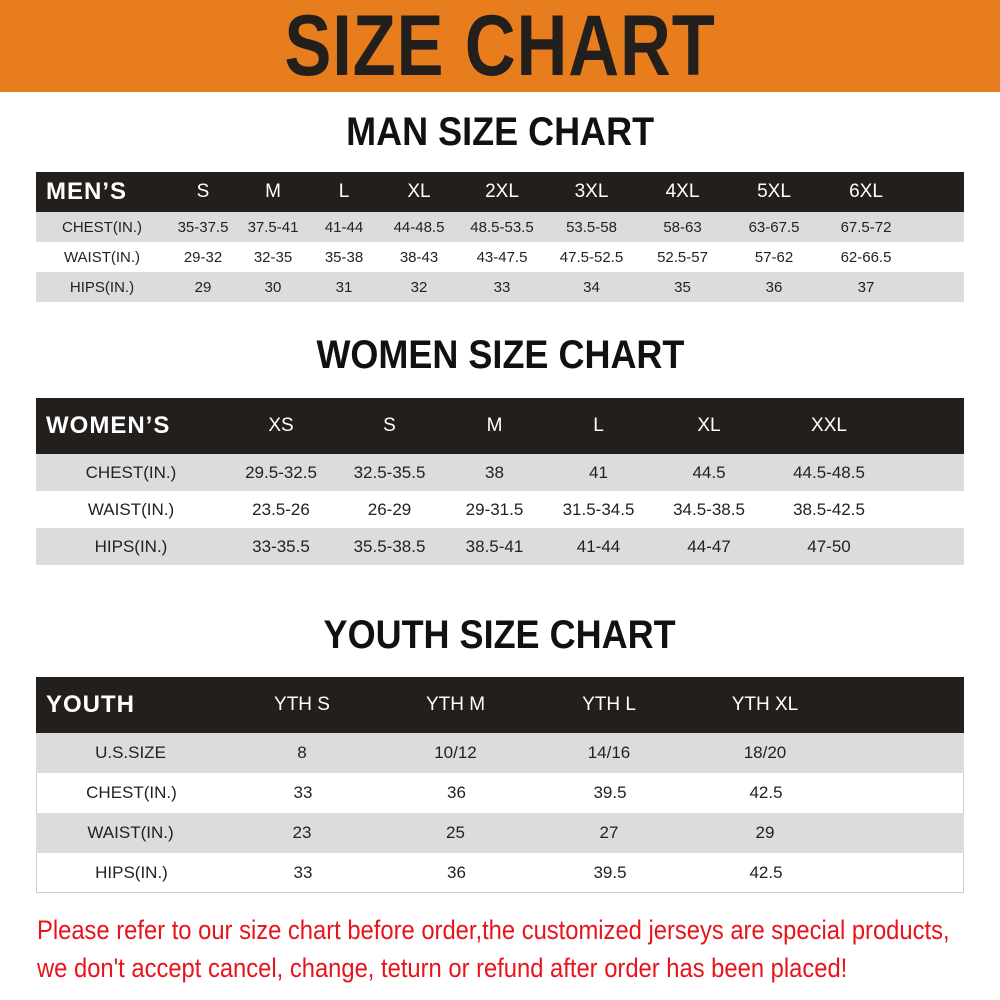 The height and width of the screenshot is (1000, 1000). Describe the element at coordinates (419, 287) in the screenshot. I see `table-cell: 32` at that location.